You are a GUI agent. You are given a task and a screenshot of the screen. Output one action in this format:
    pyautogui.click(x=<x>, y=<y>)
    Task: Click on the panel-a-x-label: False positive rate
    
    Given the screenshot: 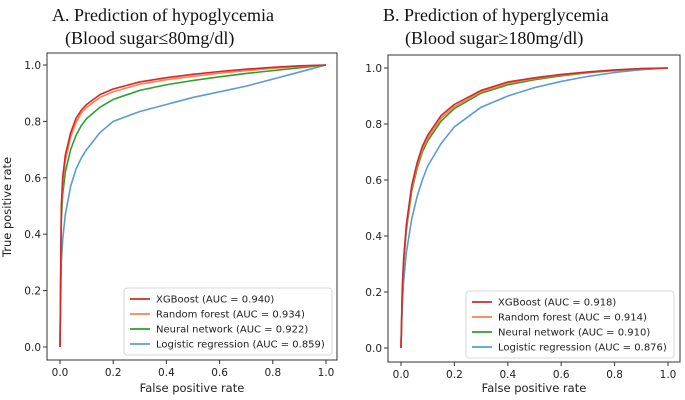 What is the action you would take?
    pyautogui.click(x=192, y=388)
    